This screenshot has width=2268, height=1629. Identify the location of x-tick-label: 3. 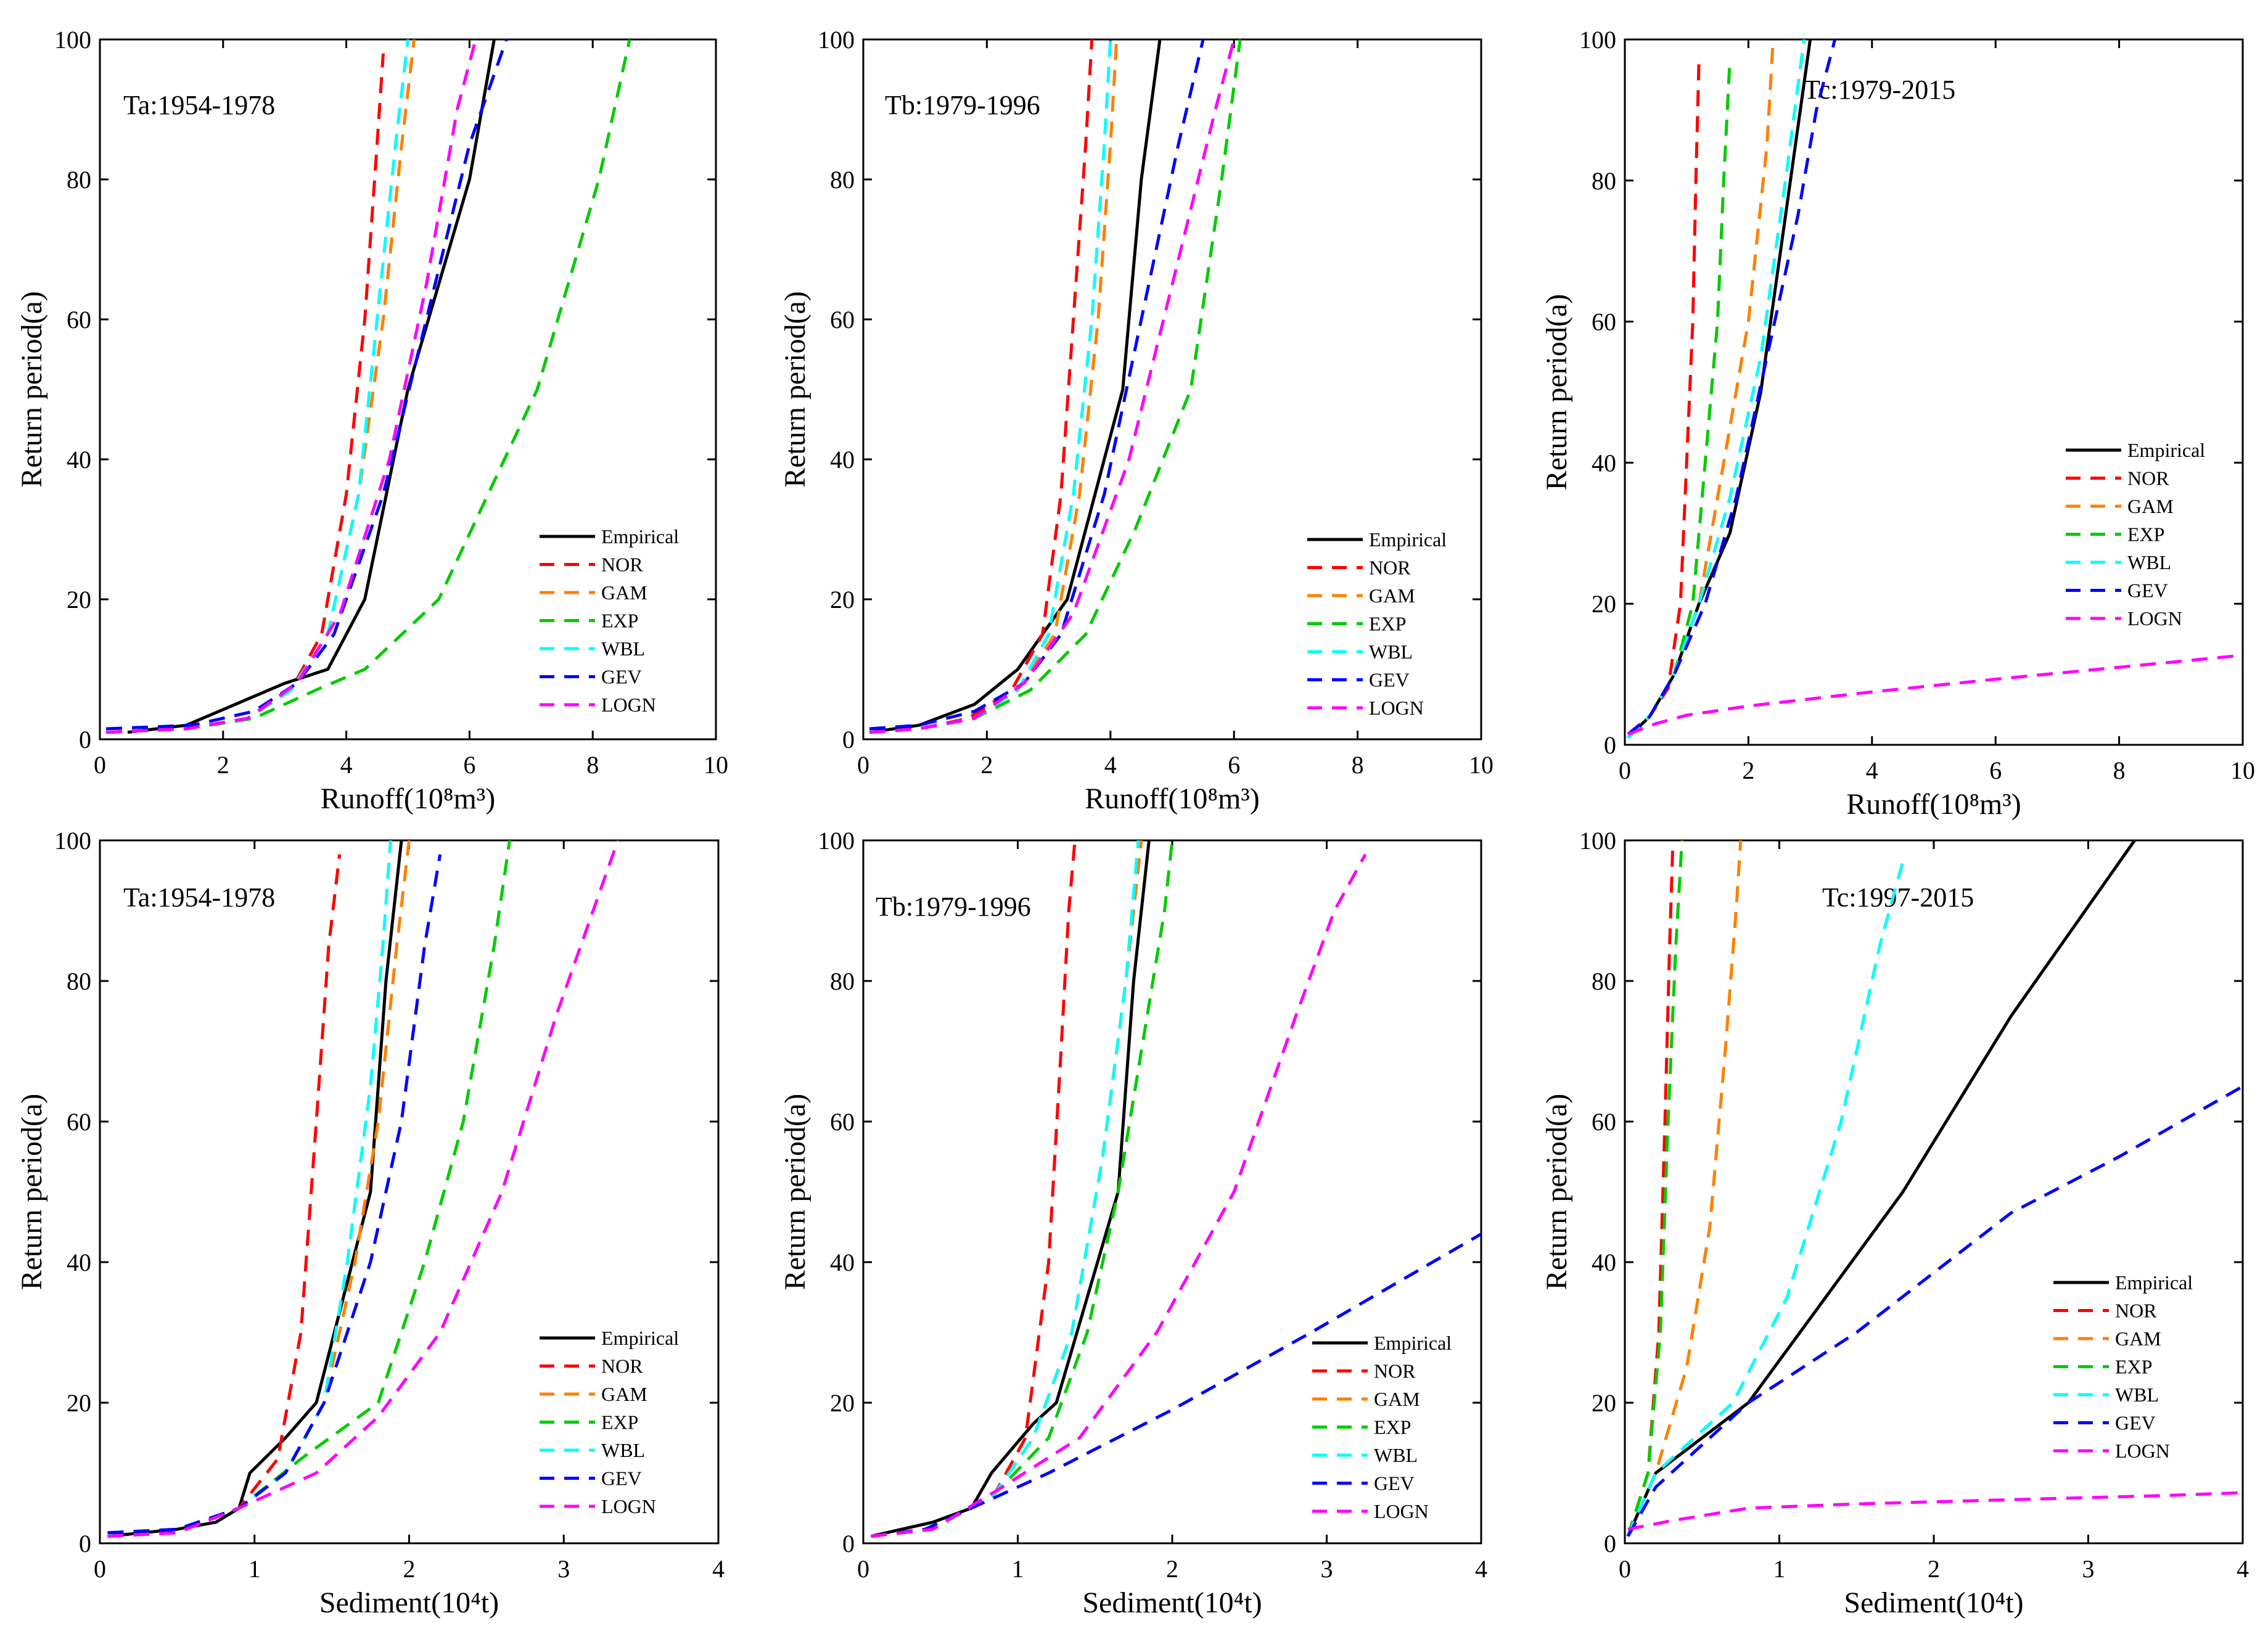
(2088, 1569).